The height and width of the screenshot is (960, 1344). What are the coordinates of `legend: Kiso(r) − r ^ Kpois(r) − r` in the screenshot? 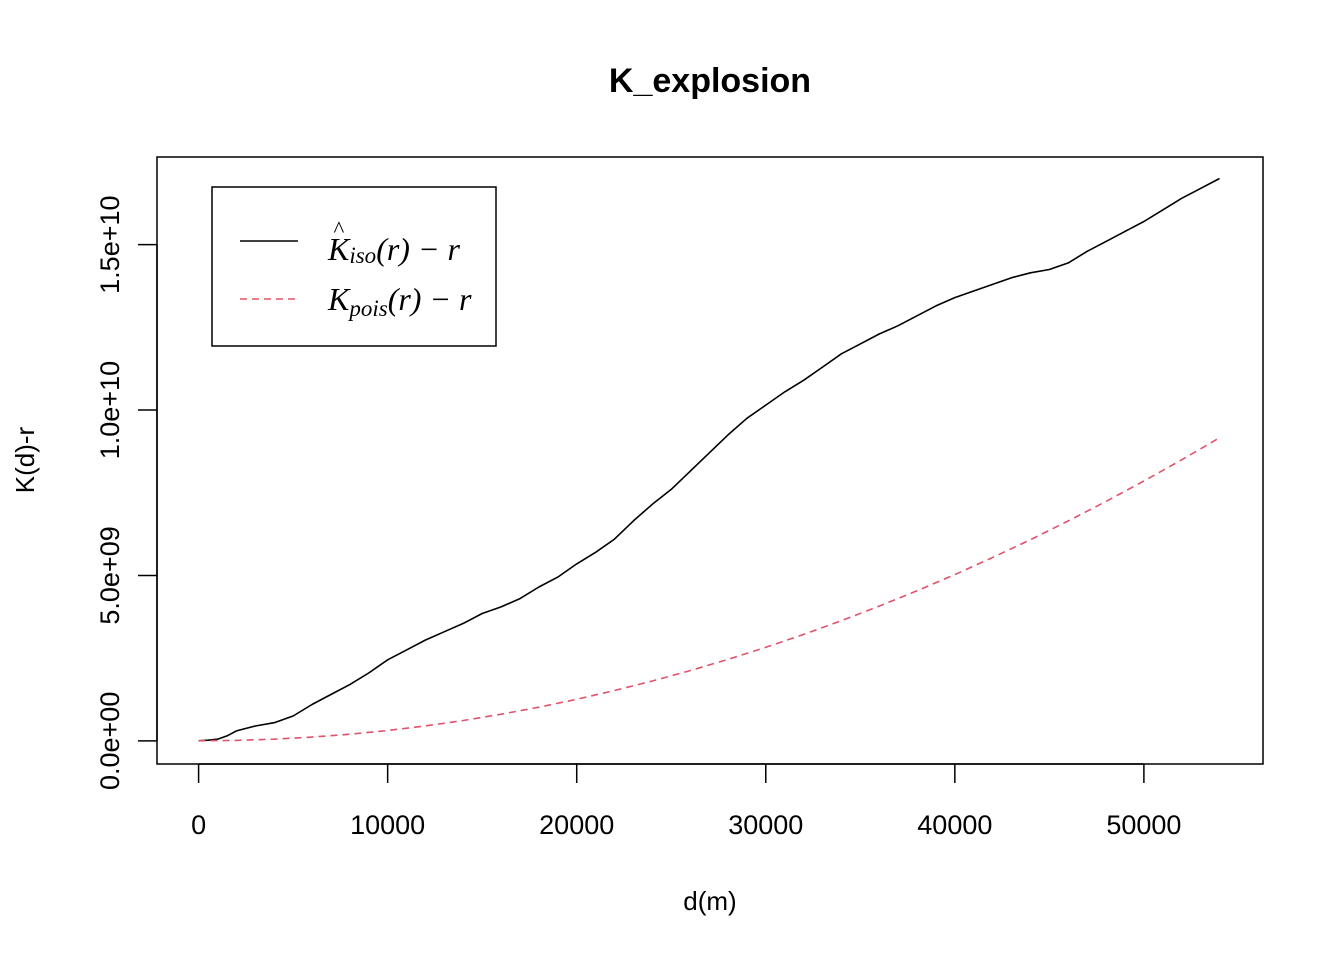 It's located at (354, 266).